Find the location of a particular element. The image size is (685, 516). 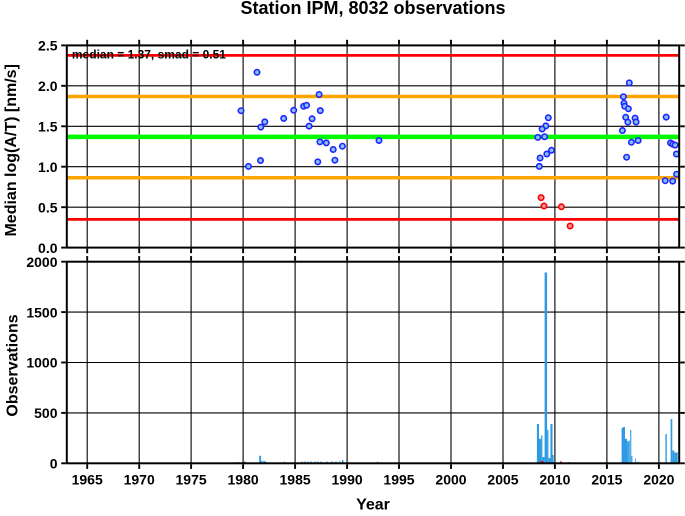

svg-text: 2020 is located at coordinates (658, 480).